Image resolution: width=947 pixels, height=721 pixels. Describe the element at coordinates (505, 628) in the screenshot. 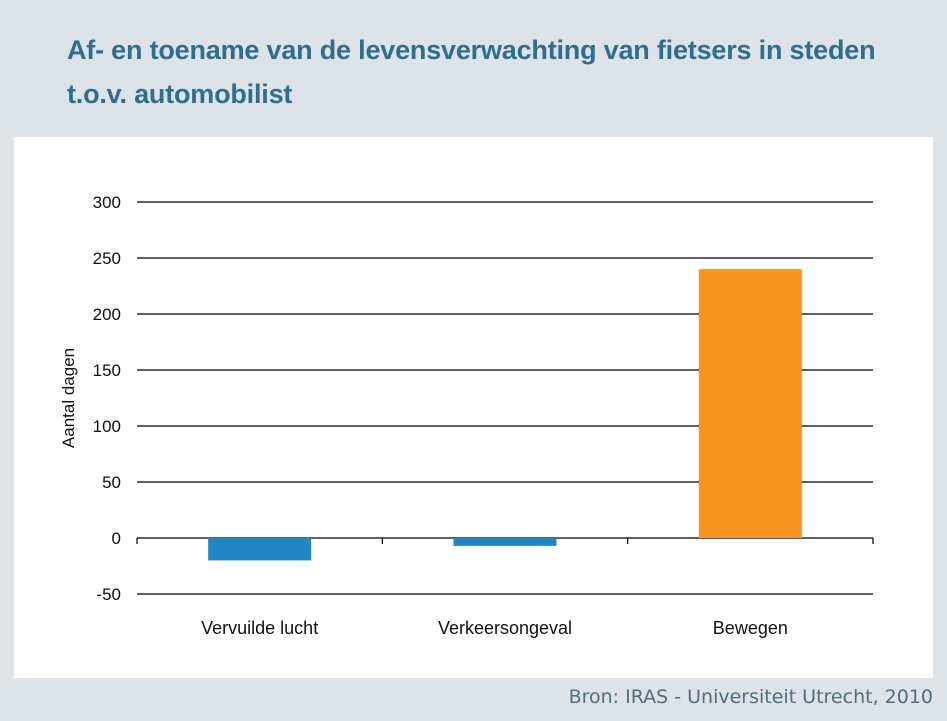

I see `x-tick-label: Verkeersongeval` at that location.